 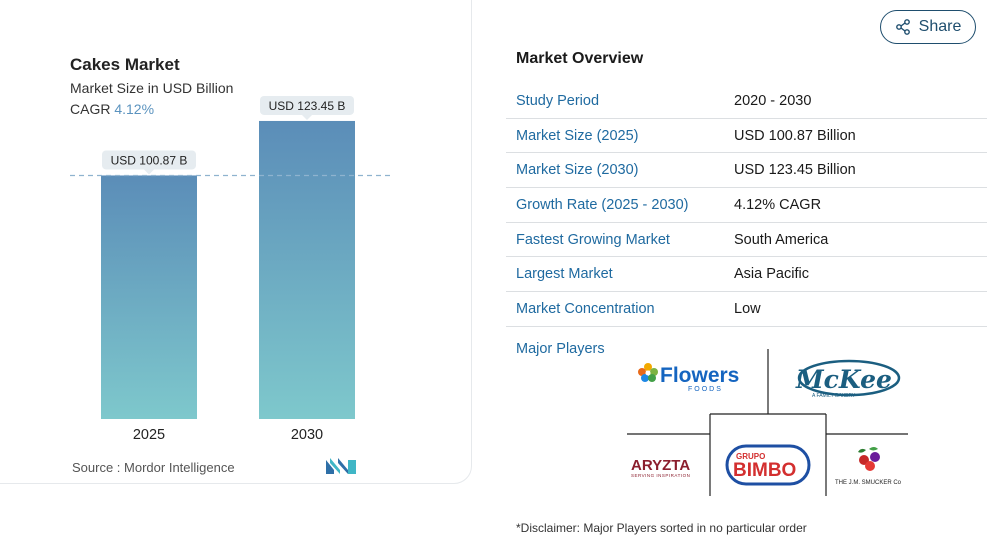 I want to click on overview-row: Market Size (2030) USD 123.45 Billion, so click(x=746, y=171).